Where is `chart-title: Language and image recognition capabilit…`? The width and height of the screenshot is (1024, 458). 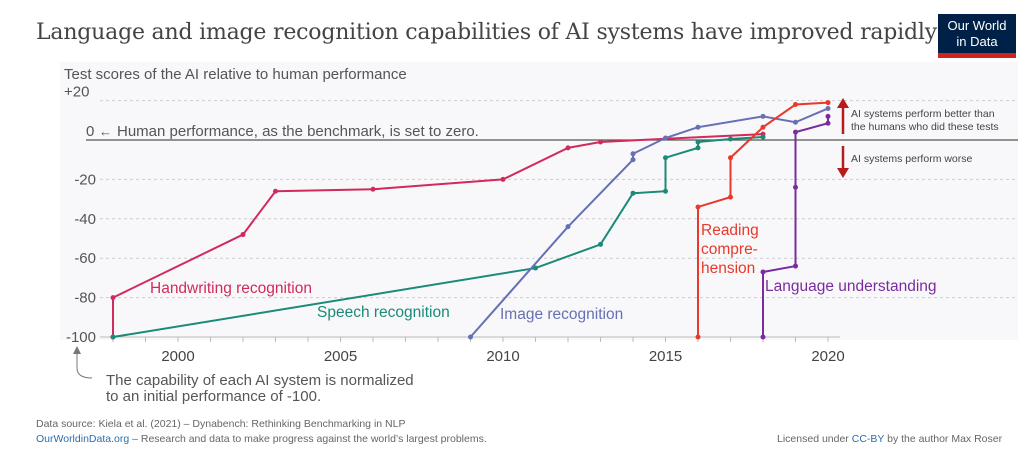
chart-title: Language and image recognition capabilit… is located at coordinates (486, 32).